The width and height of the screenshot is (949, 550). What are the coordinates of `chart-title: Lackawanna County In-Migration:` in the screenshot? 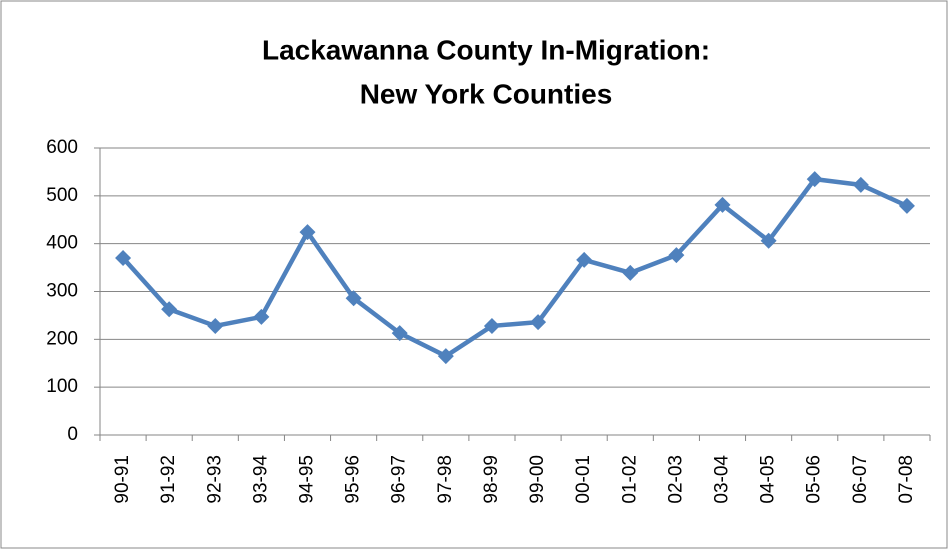 It's located at (486, 49).